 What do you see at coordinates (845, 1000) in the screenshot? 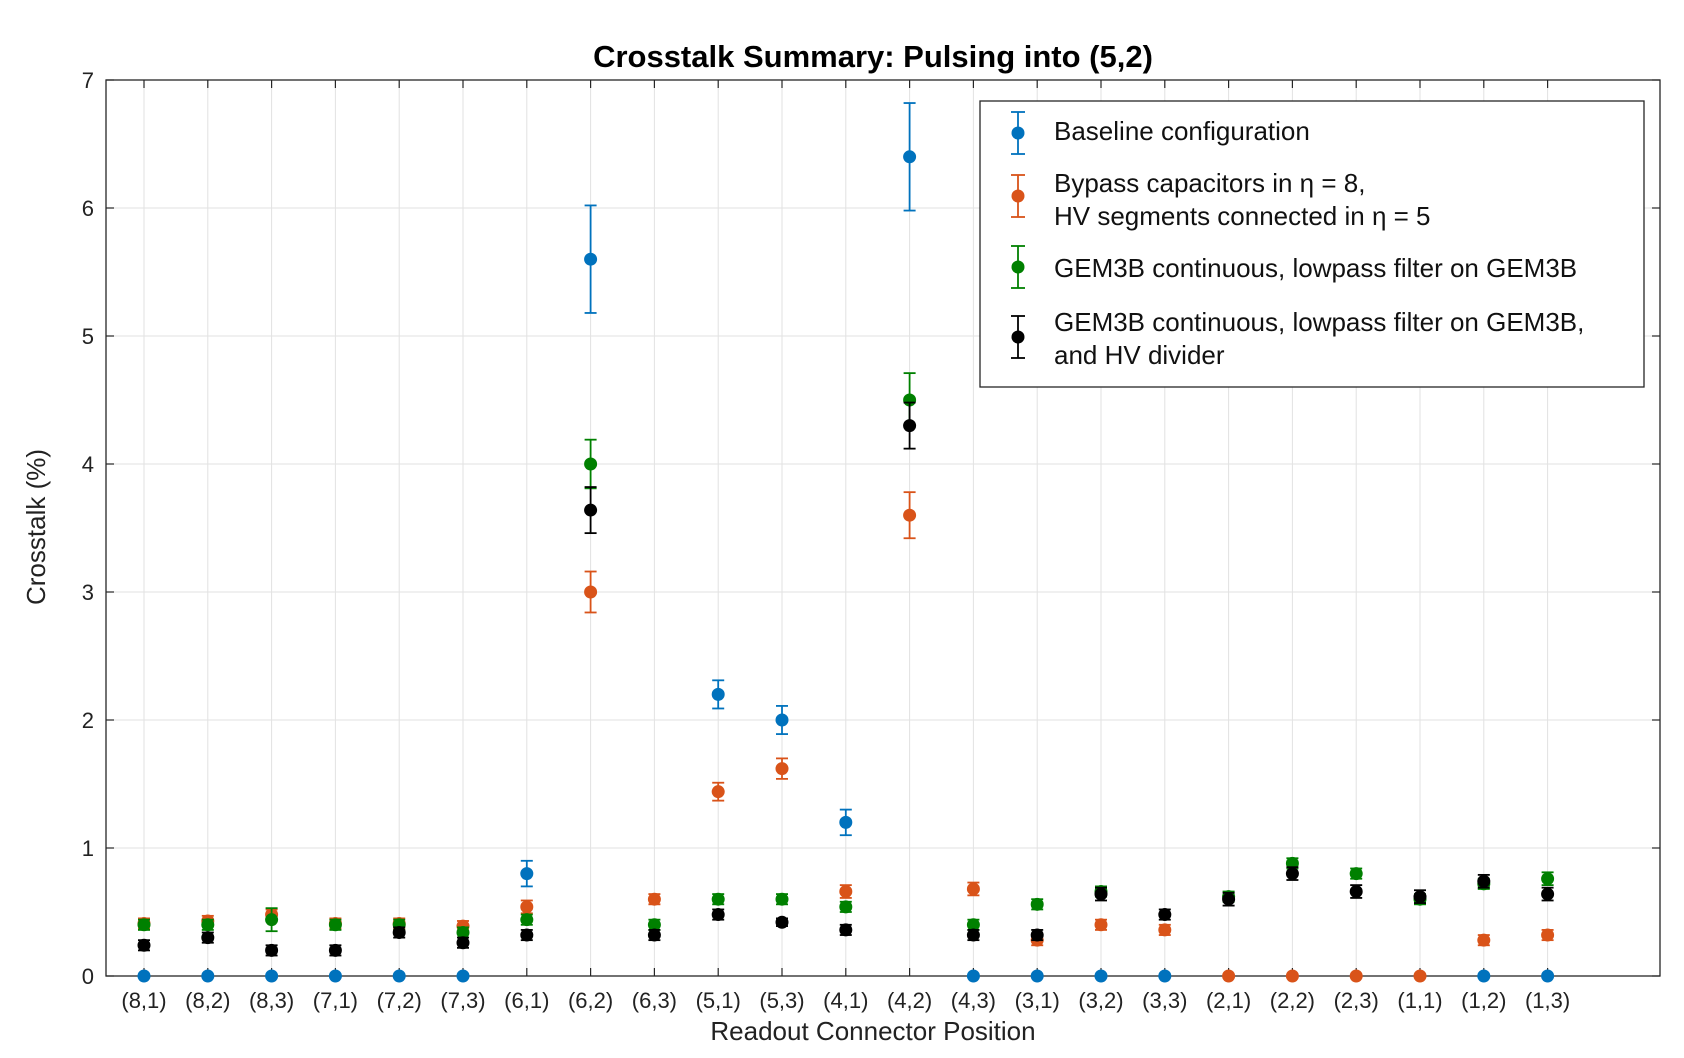
I see `x-tick-label: (4,1)` at bounding box center [845, 1000].